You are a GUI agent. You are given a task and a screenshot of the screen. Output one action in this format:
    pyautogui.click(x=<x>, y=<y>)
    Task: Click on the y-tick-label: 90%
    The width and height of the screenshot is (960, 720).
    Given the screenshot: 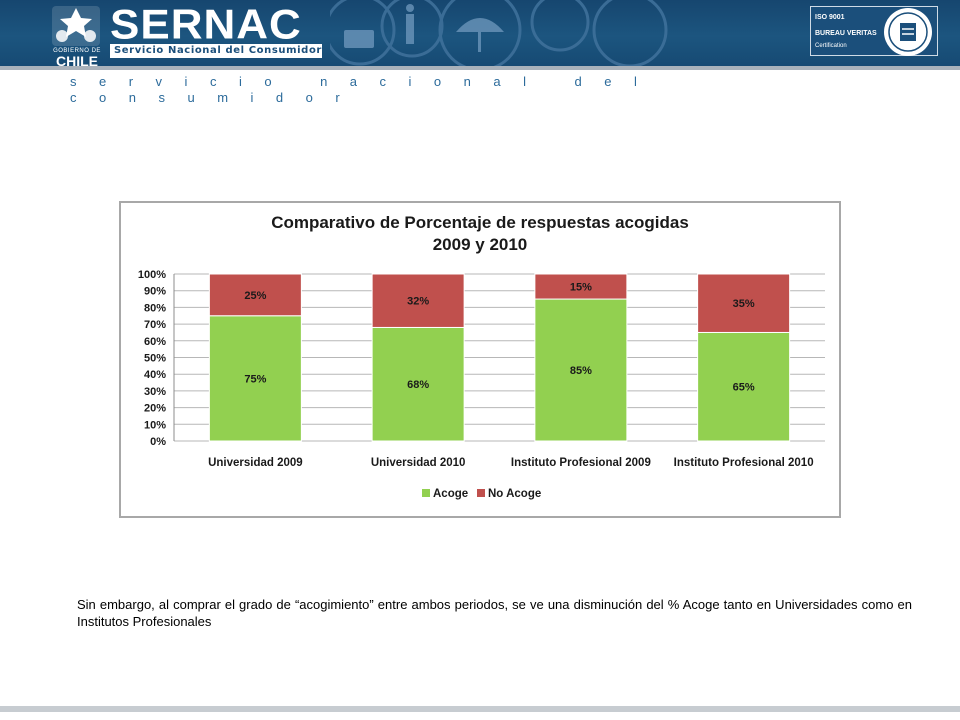 What is the action you would take?
    pyautogui.click(x=155, y=292)
    